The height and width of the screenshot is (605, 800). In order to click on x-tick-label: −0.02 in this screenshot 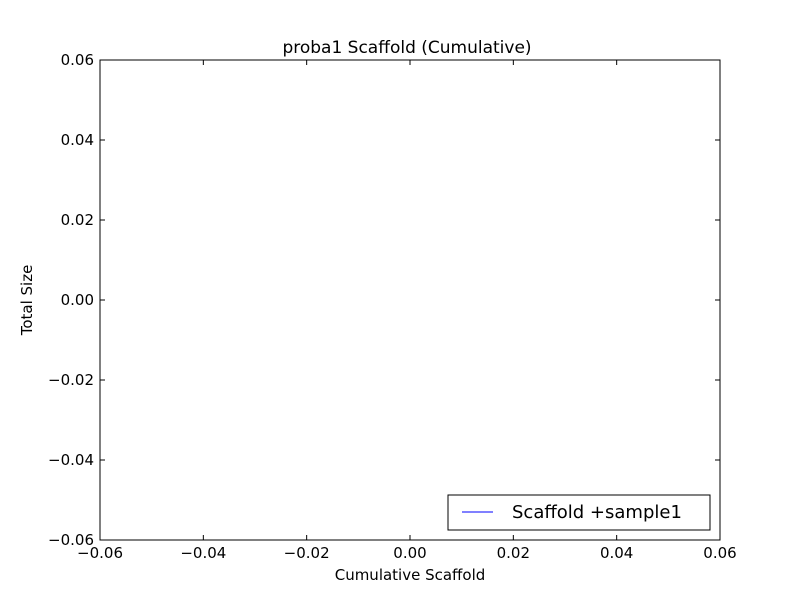, I will do `click(307, 553)`.